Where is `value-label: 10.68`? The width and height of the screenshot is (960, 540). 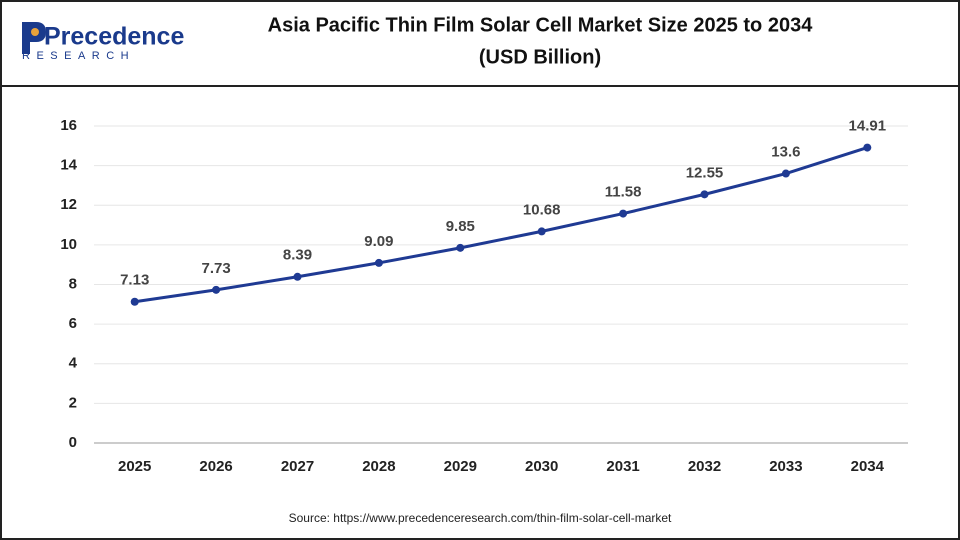
value-label: 10.68 is located at coordinates (542, 209).